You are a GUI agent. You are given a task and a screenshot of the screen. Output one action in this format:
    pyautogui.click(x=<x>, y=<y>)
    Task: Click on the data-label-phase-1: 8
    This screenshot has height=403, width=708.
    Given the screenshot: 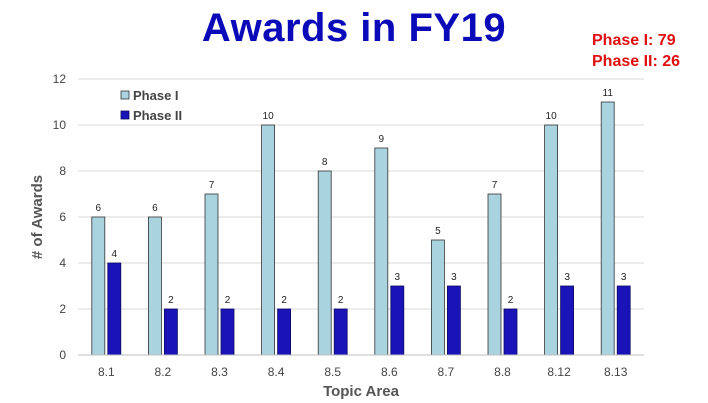 What is the action you would take?
    pyautogui.click(x=325, y=162)
    